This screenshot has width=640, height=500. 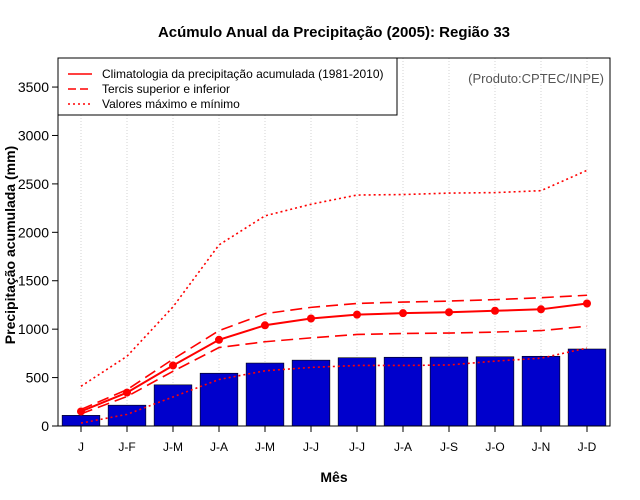 What do you see at coordinates (33, 135) in the screenshot?
I see `y-tick-label: 3000` at bounding box center [33, 135].